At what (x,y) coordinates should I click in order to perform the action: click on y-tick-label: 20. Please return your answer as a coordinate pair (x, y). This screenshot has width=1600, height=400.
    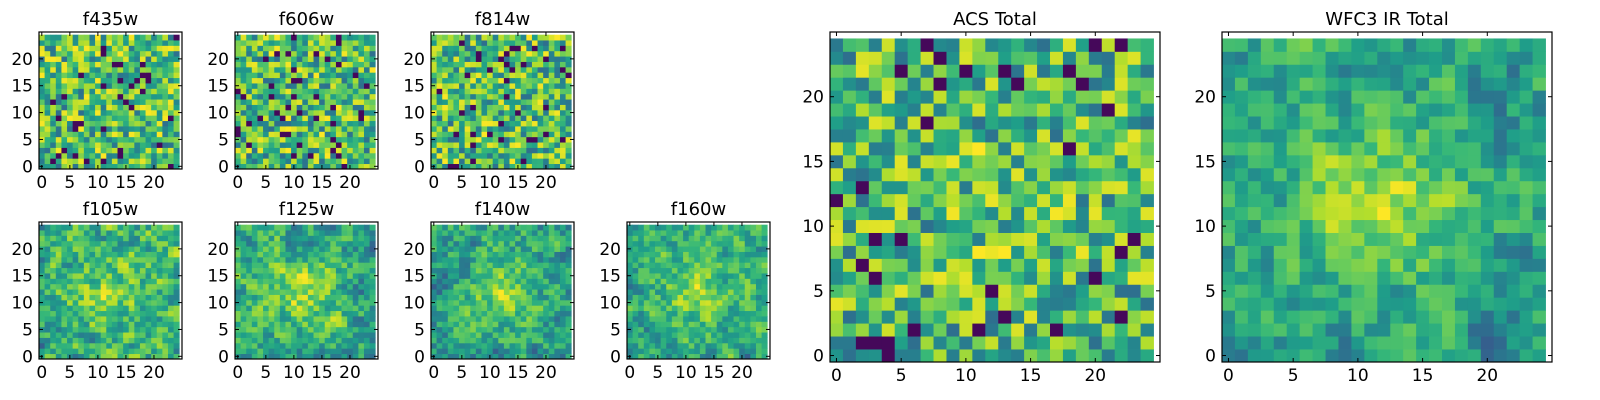
    Looking at the image, I should click on (414, 250).